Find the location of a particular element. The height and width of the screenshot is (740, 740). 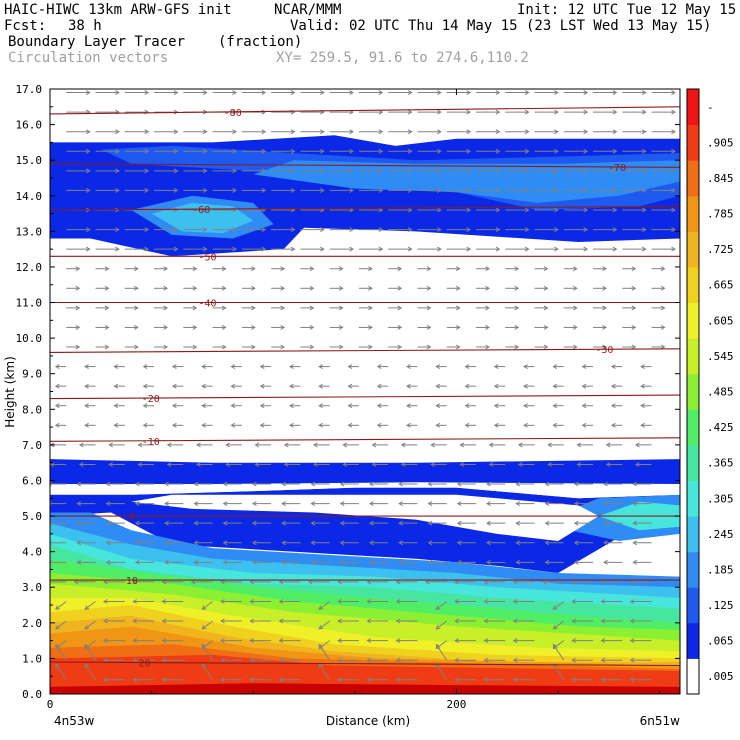

colorbar-label: .905 is located at coordinates (720, 142).